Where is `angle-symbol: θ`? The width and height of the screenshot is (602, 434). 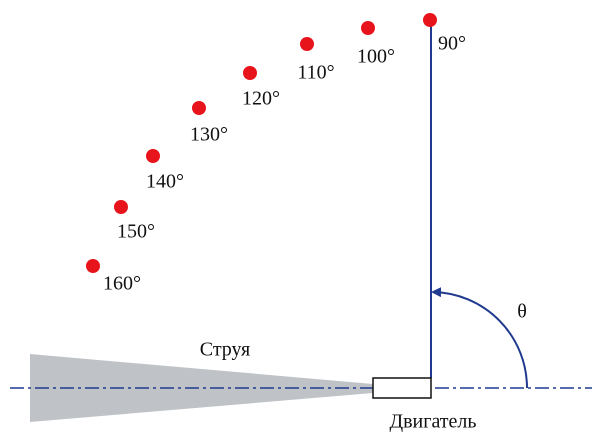
angle-symbol: θ is located at coordinates (522, 312).